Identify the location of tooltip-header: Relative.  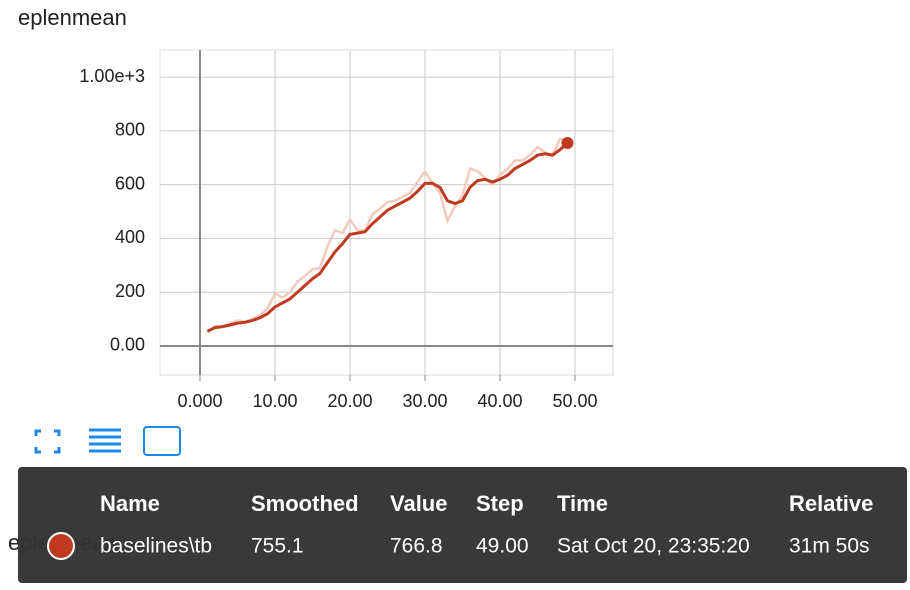
(831, 503).